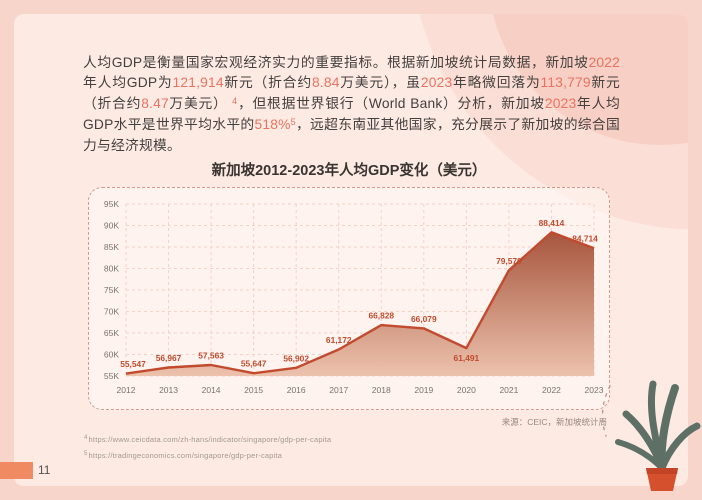 The image size is (702, 500). What do you see at coordinates (551, 390) in the screenshot?
I see `svg-text: 2022` at bounding box center [551, 390].